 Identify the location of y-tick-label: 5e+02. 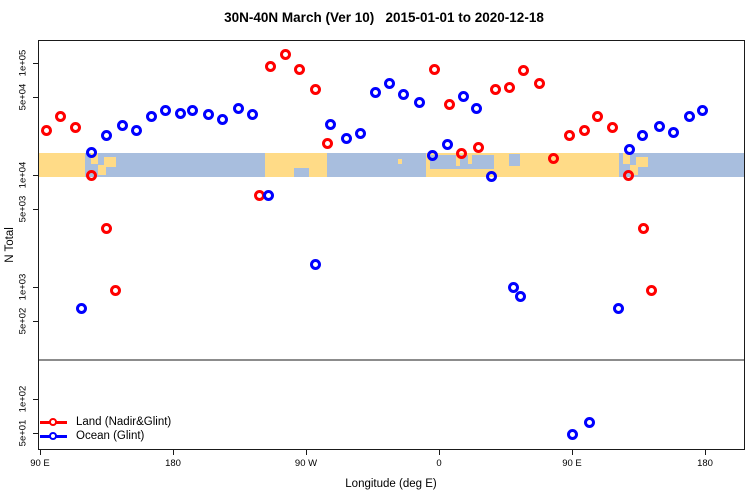
(23, 321).